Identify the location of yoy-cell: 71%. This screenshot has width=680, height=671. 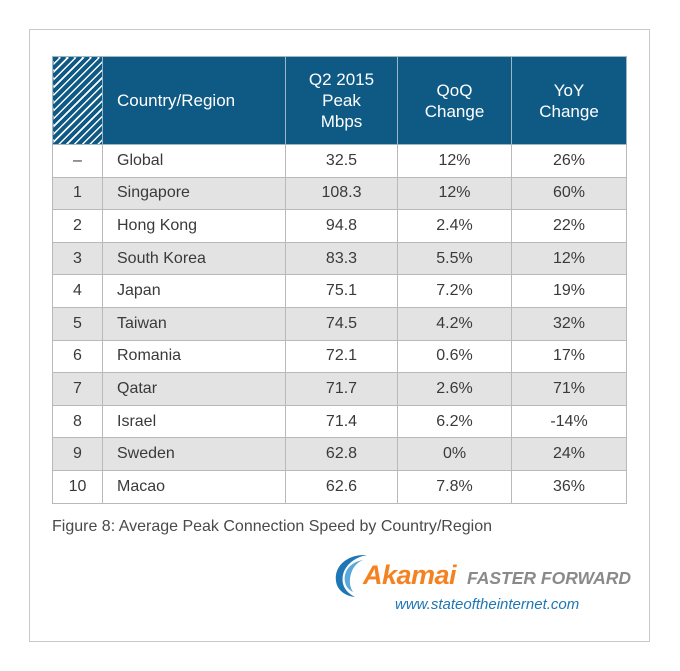
(569, 389).